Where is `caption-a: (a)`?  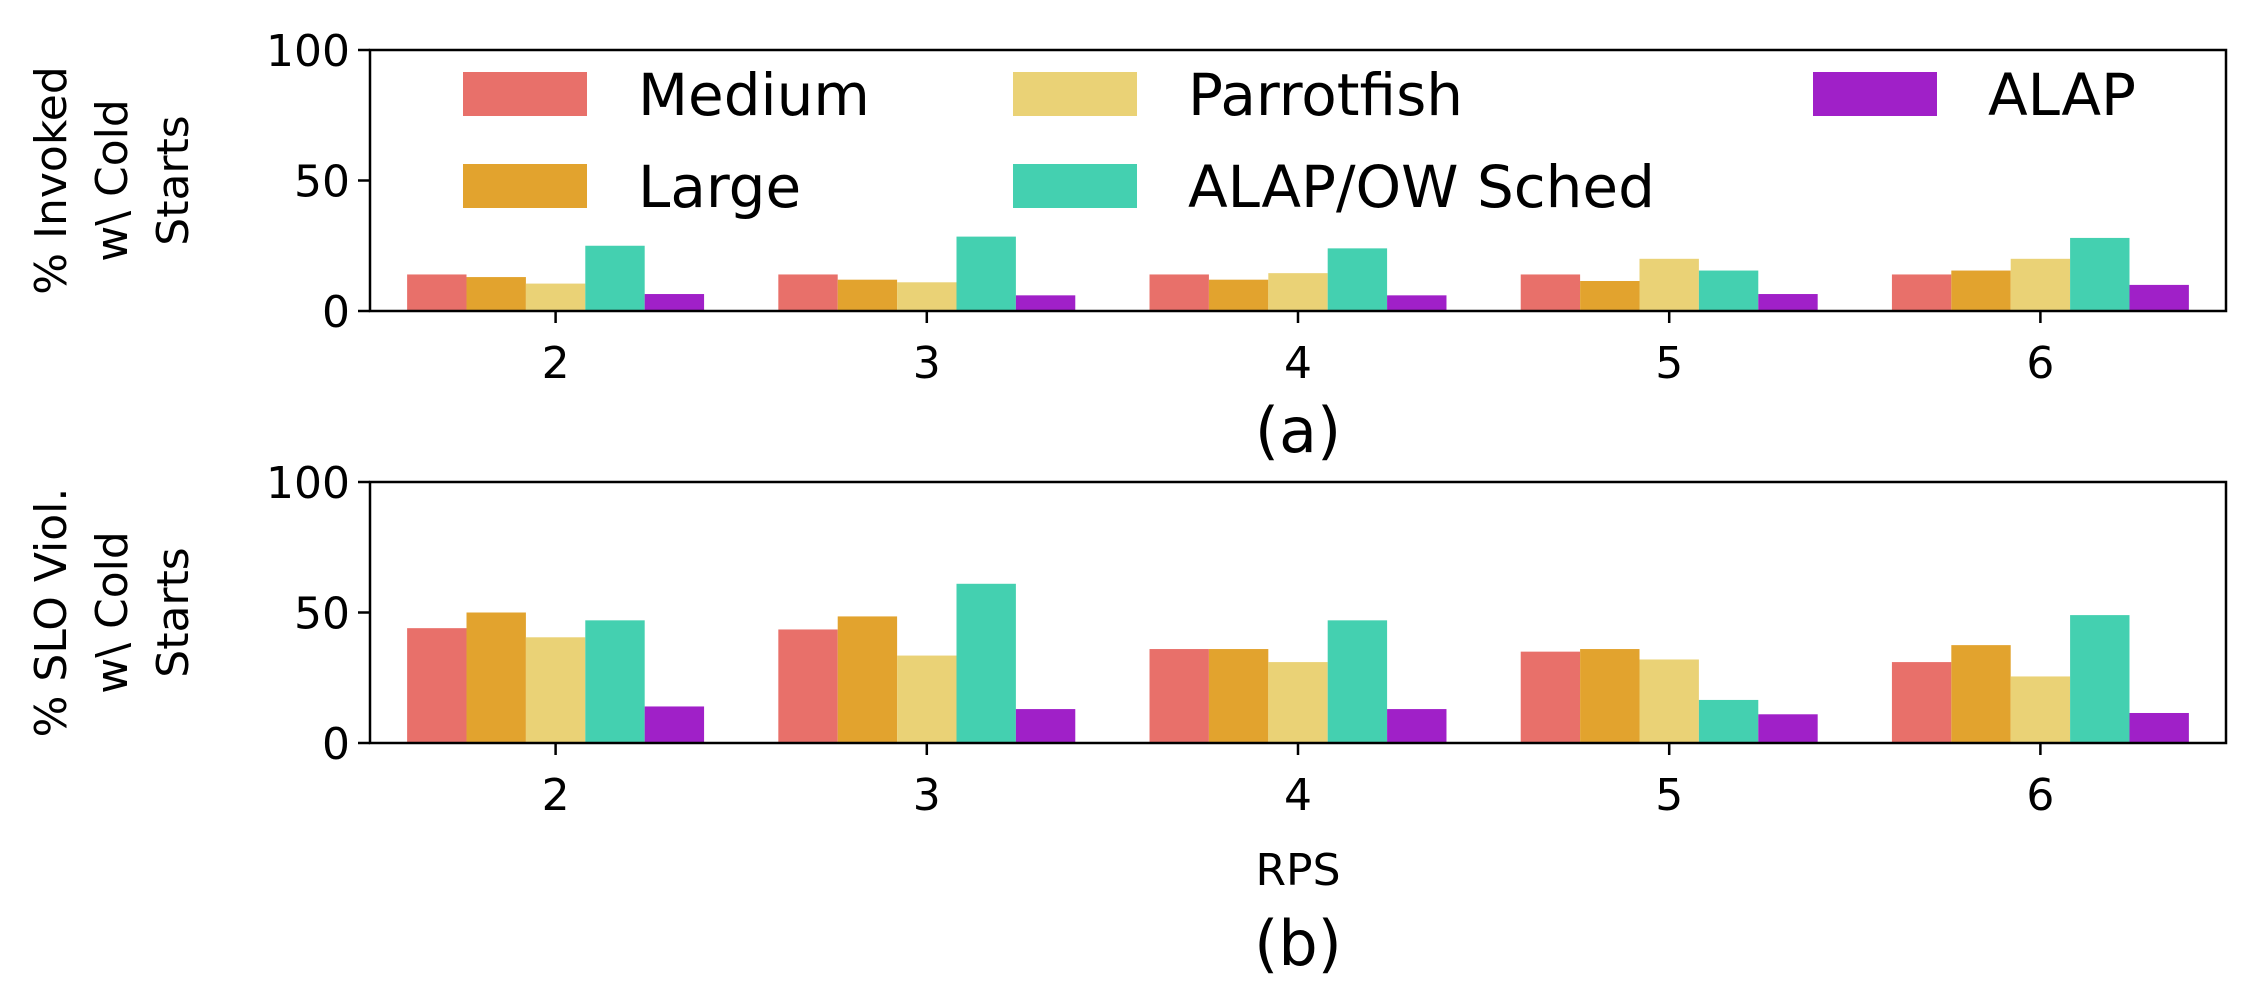
caption-a: (a) is located at coordinates (1298, 430).